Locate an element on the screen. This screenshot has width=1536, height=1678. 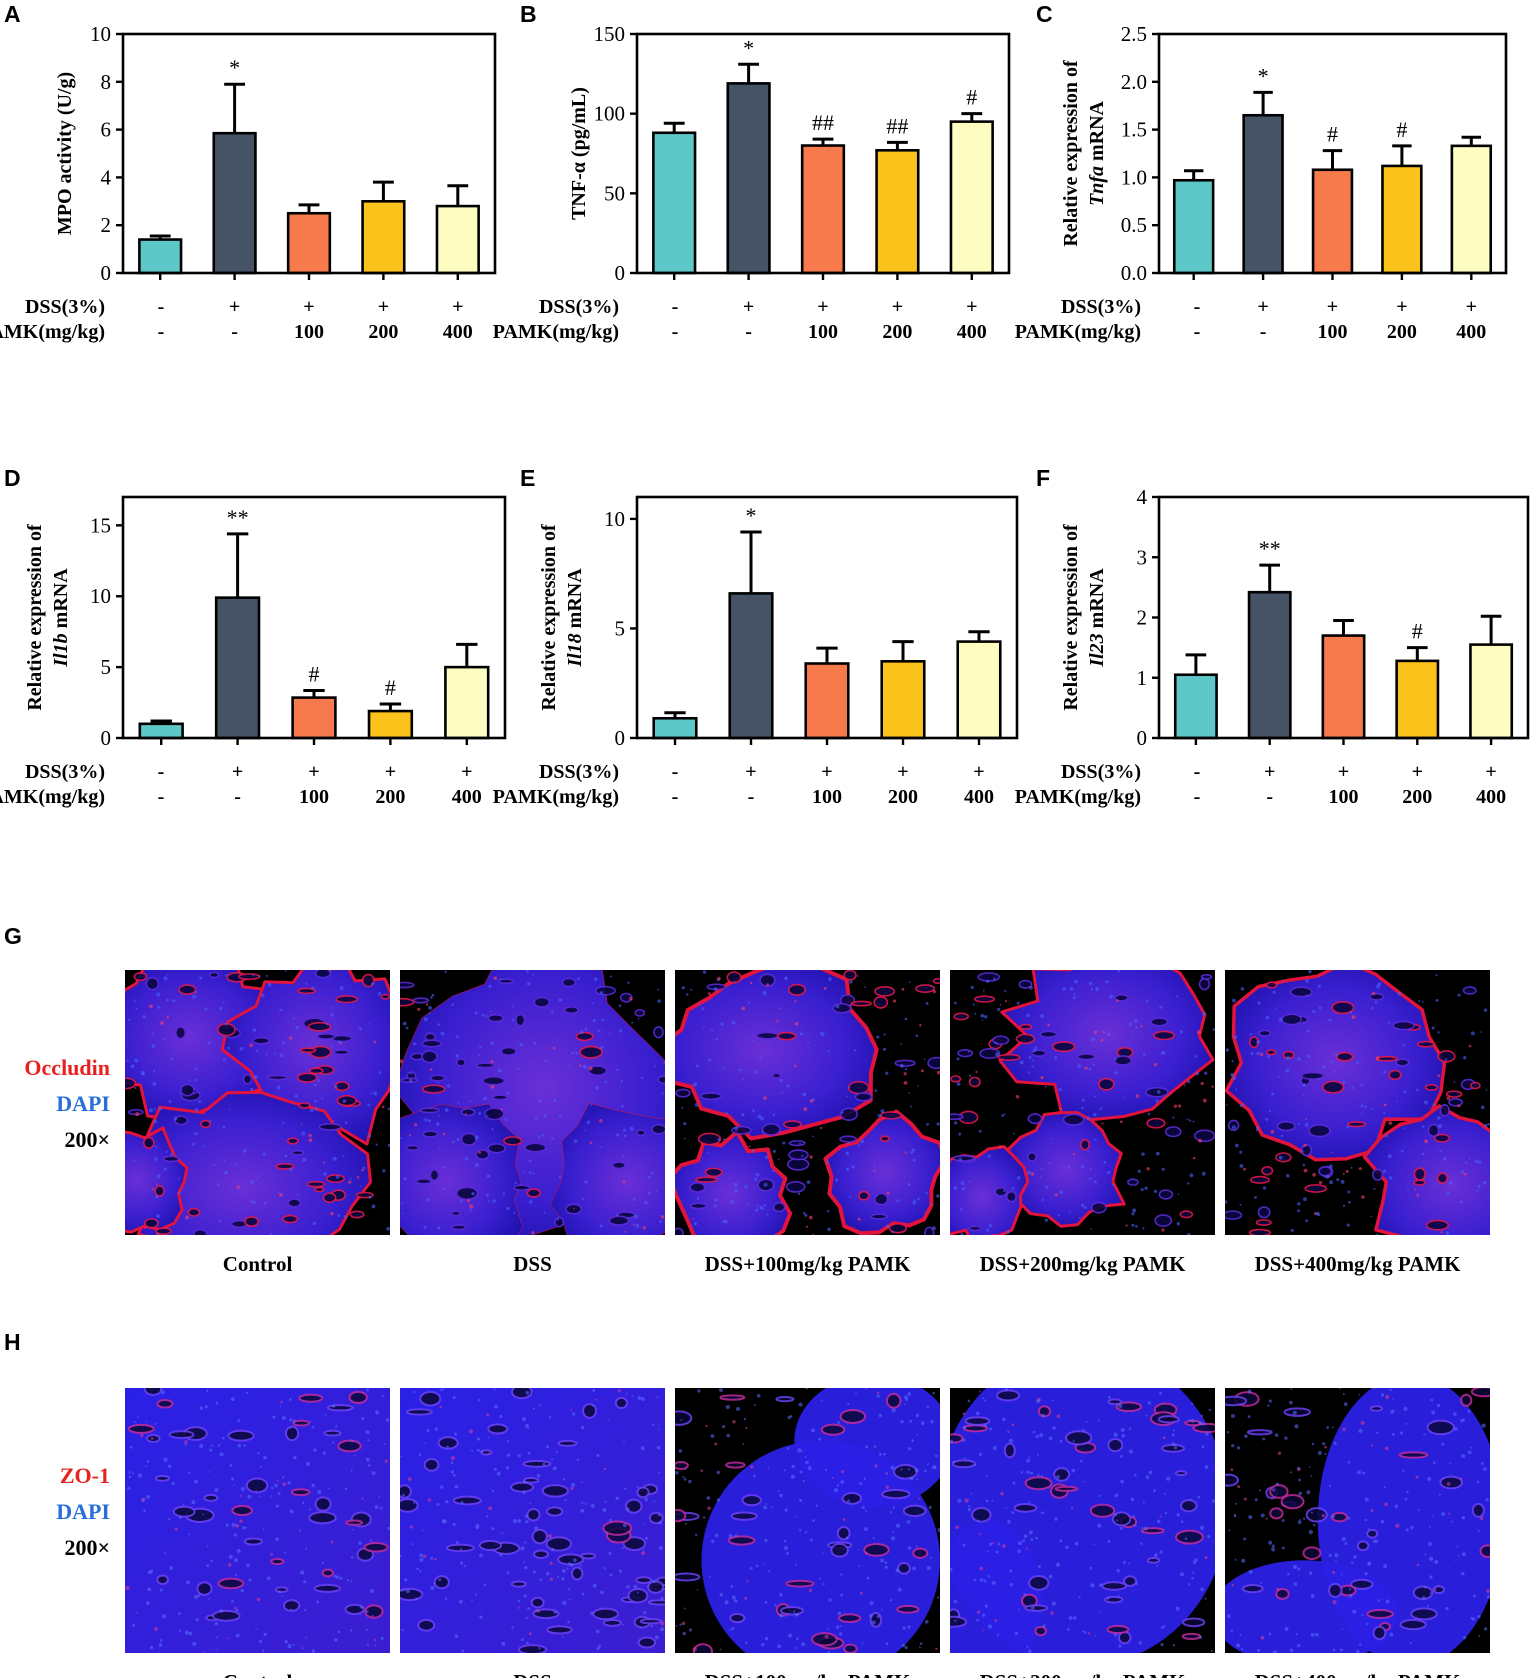
y-tick-label: 1.5 is located at coordinates (1134, 130).